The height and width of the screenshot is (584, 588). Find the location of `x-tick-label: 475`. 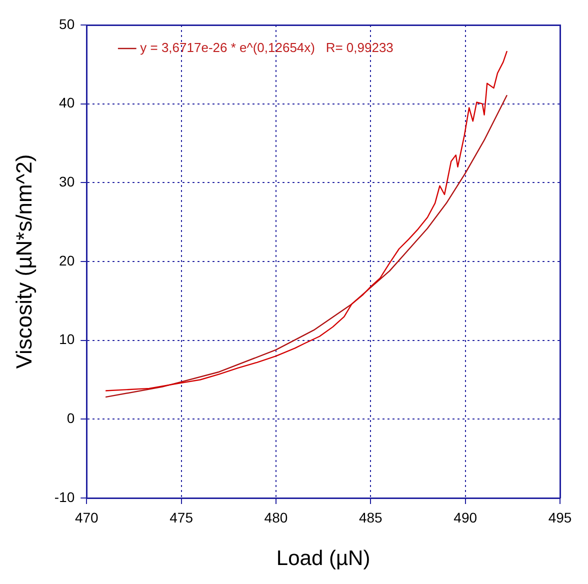

x-tick-label: 475 is located at coordinates (182, 517).